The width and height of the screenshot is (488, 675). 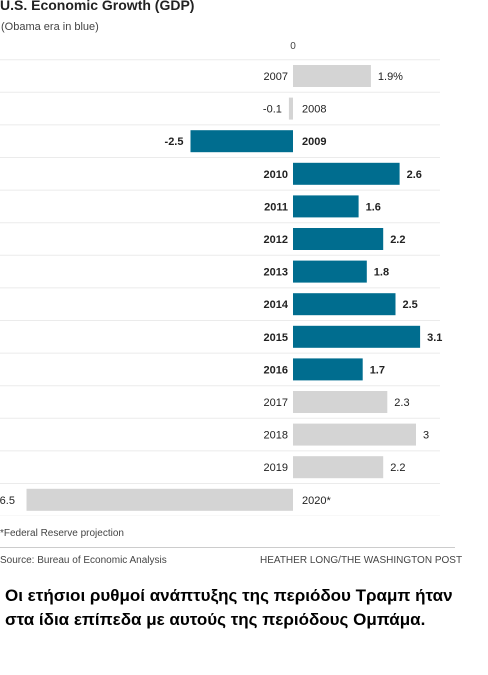 I want to click on bar-2018, so click(x=354, y=434).